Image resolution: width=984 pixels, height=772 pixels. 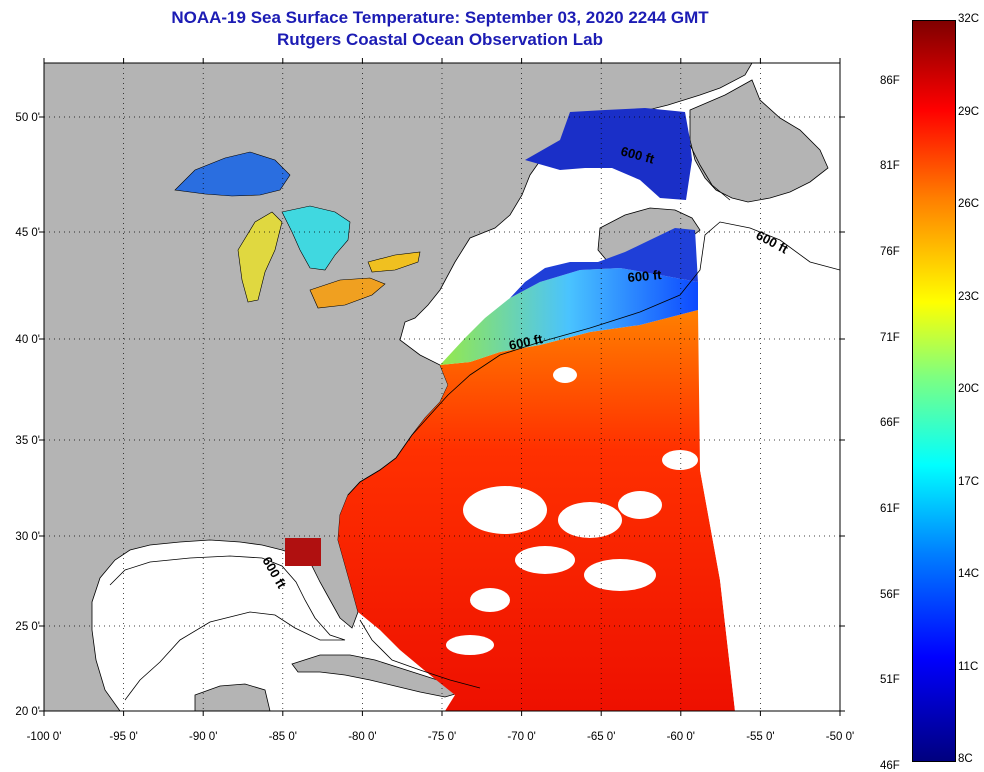 What do you see at coordinates (760, 737) in the screenshot?
I see `lon-label: -55 0'` at bounding box center [760, 737].